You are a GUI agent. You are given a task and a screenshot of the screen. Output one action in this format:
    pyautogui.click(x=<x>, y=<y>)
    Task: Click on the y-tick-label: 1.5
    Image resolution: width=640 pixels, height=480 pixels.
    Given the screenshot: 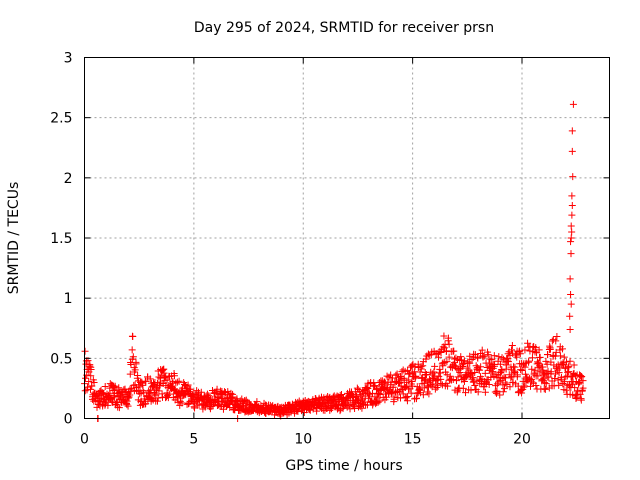 What is the action you would take?
    pyautogui.click(x=61, y=239)
    